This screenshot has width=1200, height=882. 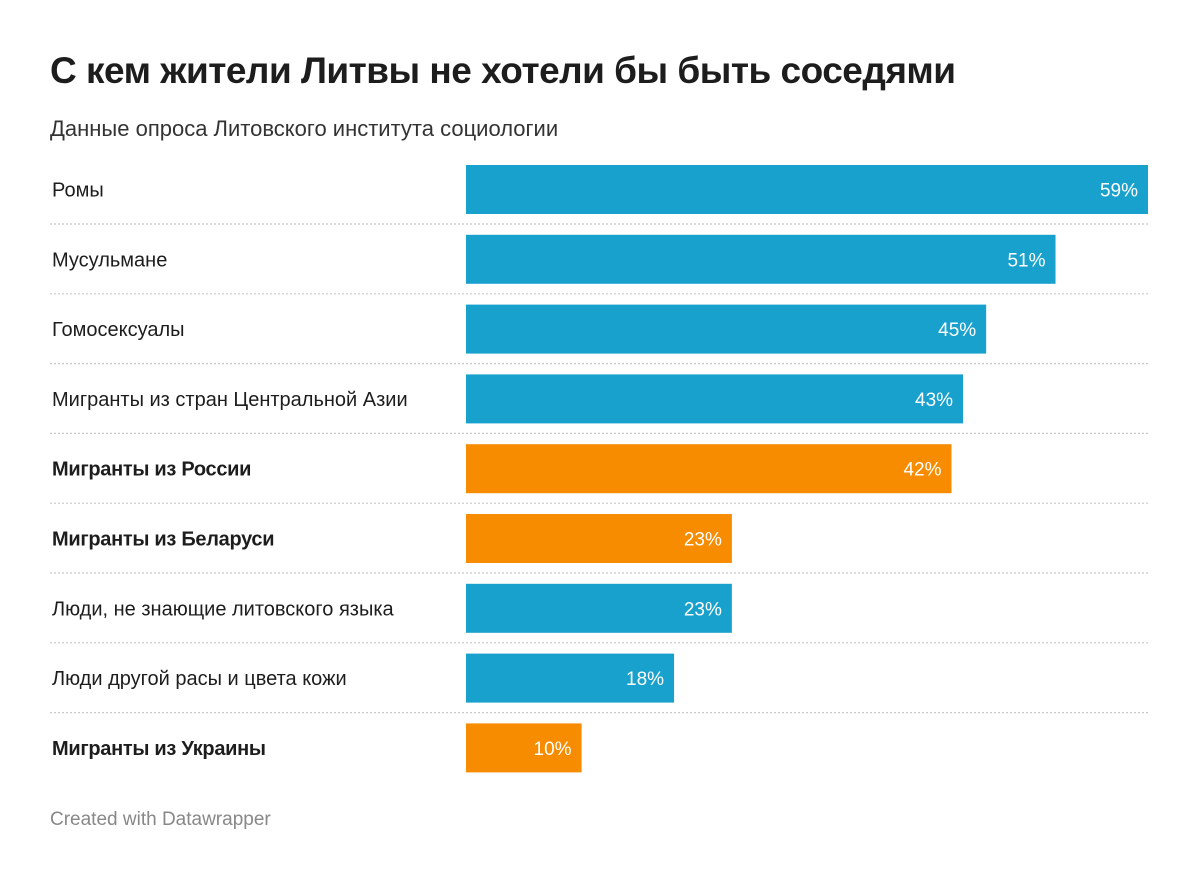 What do you see at coordinates (645, 679) in the screenshot?
I see `value-label: 18%` at bounding box center [645, 679].